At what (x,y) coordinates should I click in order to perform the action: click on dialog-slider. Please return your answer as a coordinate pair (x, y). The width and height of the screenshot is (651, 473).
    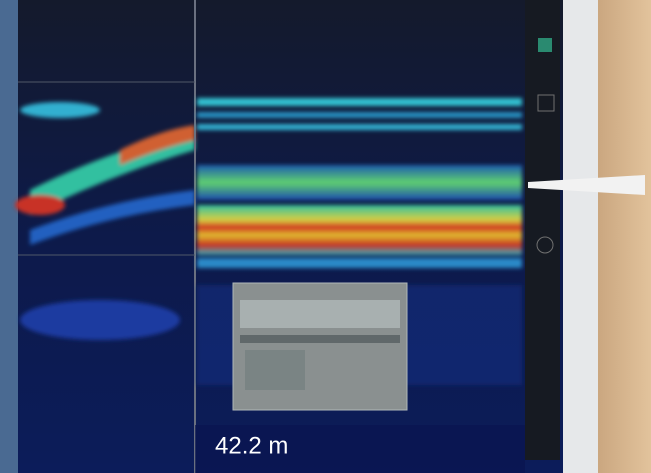
    Looking at the image, I should click on (320, 339).